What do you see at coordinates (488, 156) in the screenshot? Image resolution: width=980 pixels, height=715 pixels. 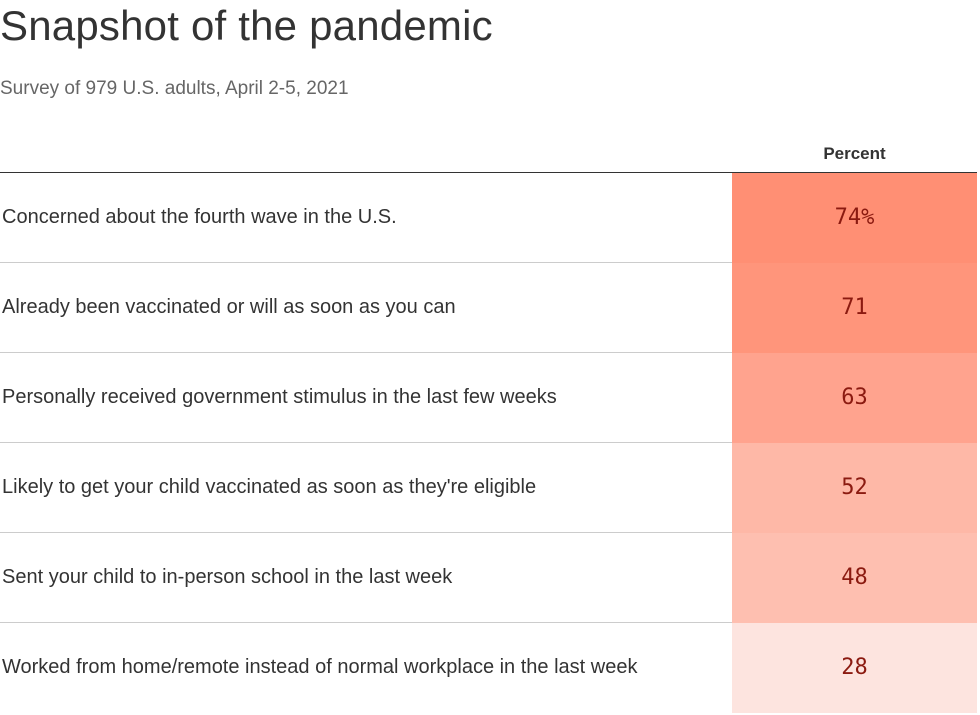 I see `table-header-row: Percent` at bounding box center [488, 156].